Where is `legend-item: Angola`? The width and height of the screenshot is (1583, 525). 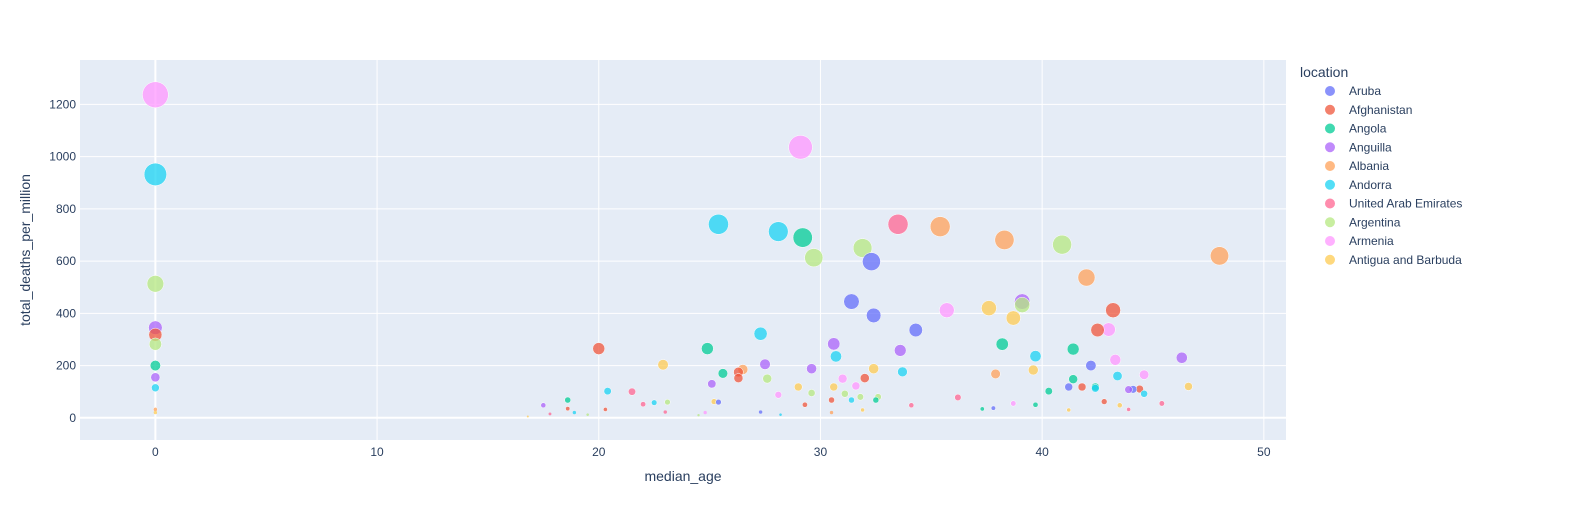
legend-item: Angola is located at coordinates (1356, 129).